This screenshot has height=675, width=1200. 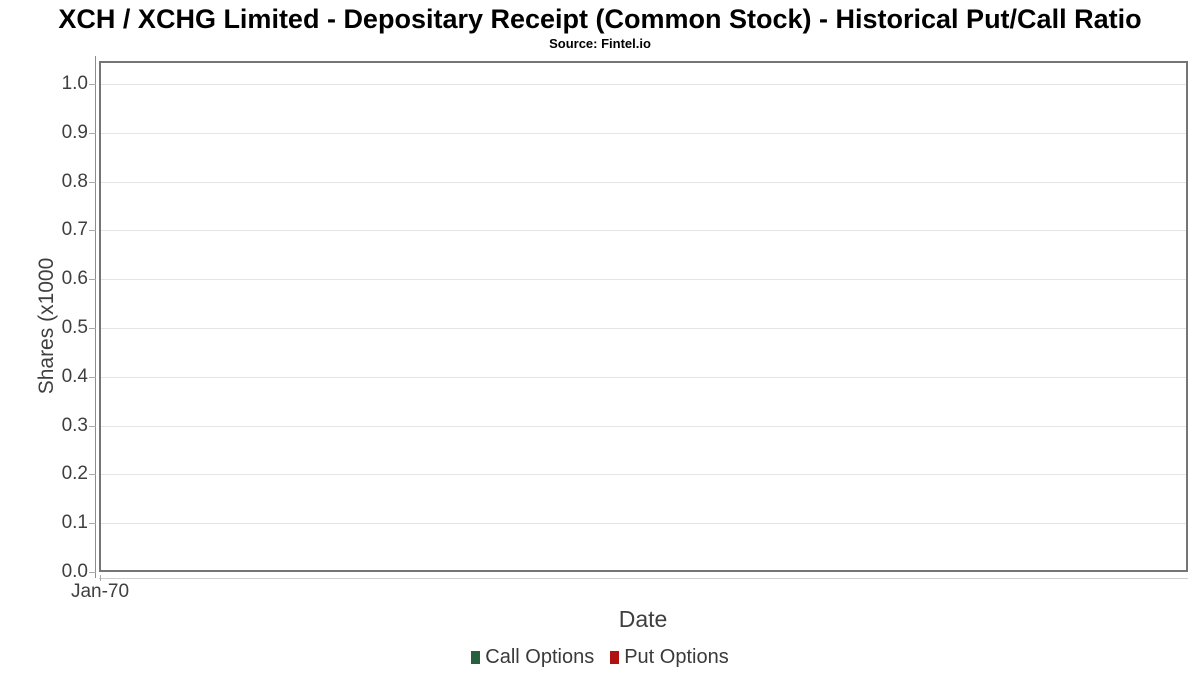 What do you see at coordinates (74, 132) in the screenshot?
I see `y-tick-label: 0.9` at bounding box center [74, 132].